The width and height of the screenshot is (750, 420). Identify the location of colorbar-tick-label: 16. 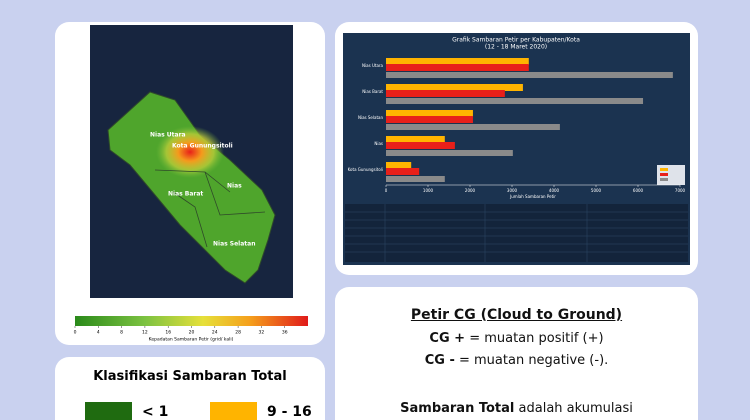
(168, 333).